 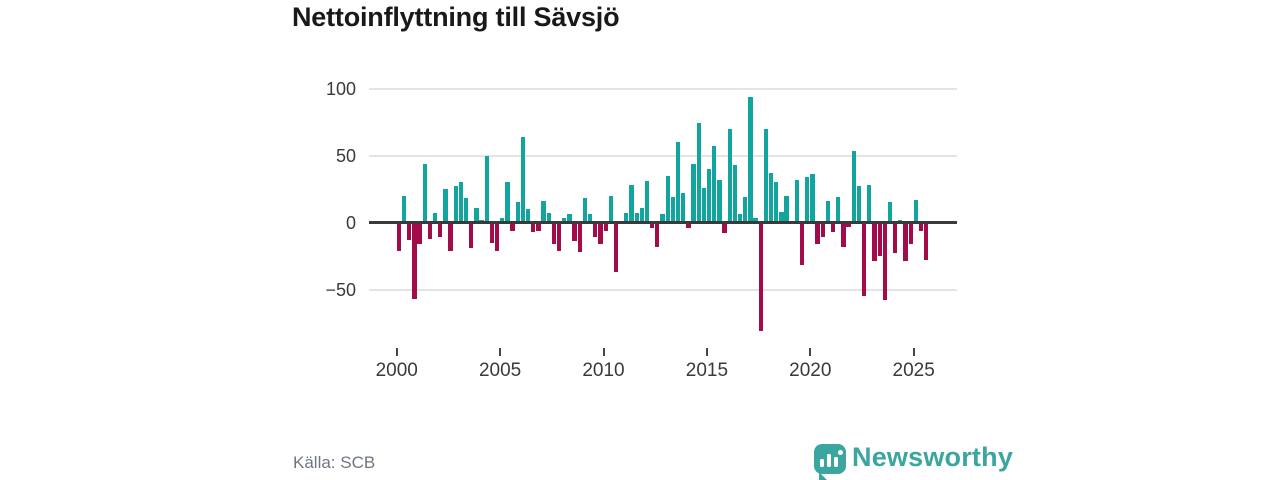 I want to click on newsworthy-logo-text: Newsworthy, so click(x=933, y=457).